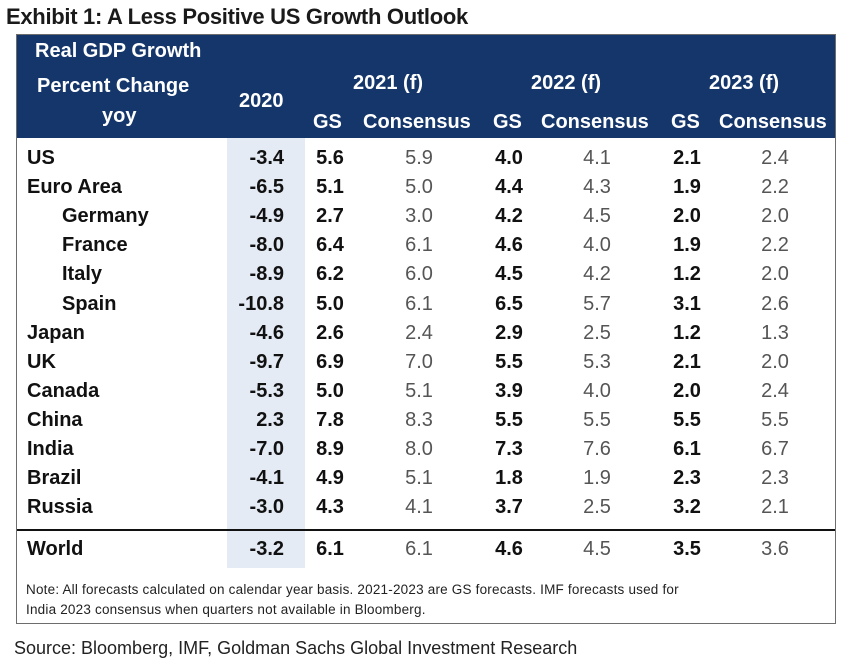 Image resolution: width=851 pixels, height=668 pixels. I want to click on table-row: Russia -3.0 4.3 4.1 3.7 2.5 3.2 2.1, so click(425, 507).